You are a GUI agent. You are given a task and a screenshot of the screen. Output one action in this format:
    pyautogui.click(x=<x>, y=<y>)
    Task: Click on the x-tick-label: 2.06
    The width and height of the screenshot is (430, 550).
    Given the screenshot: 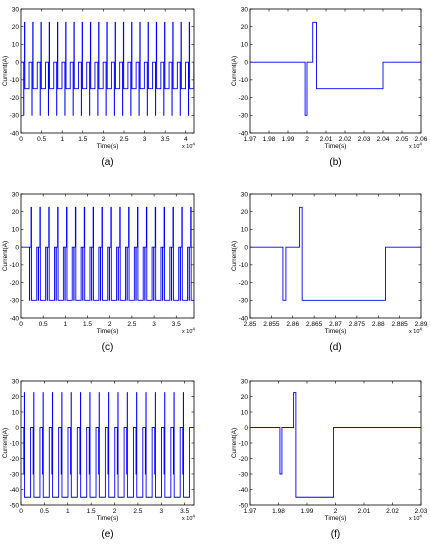 What is the action you would take?
    pyautogui.click(x=421, y=139)
    